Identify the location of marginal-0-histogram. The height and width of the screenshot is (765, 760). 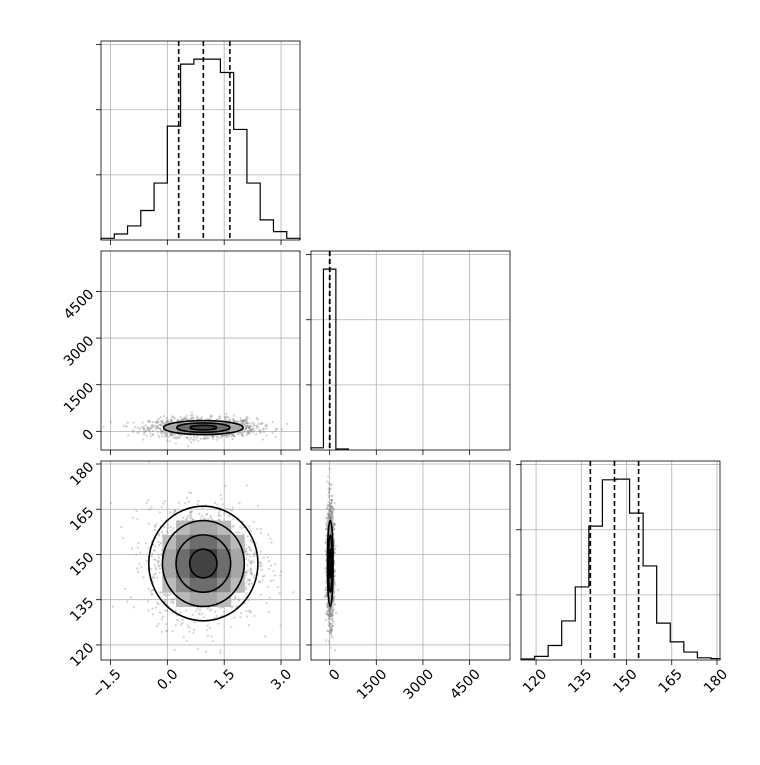
(200, 149).